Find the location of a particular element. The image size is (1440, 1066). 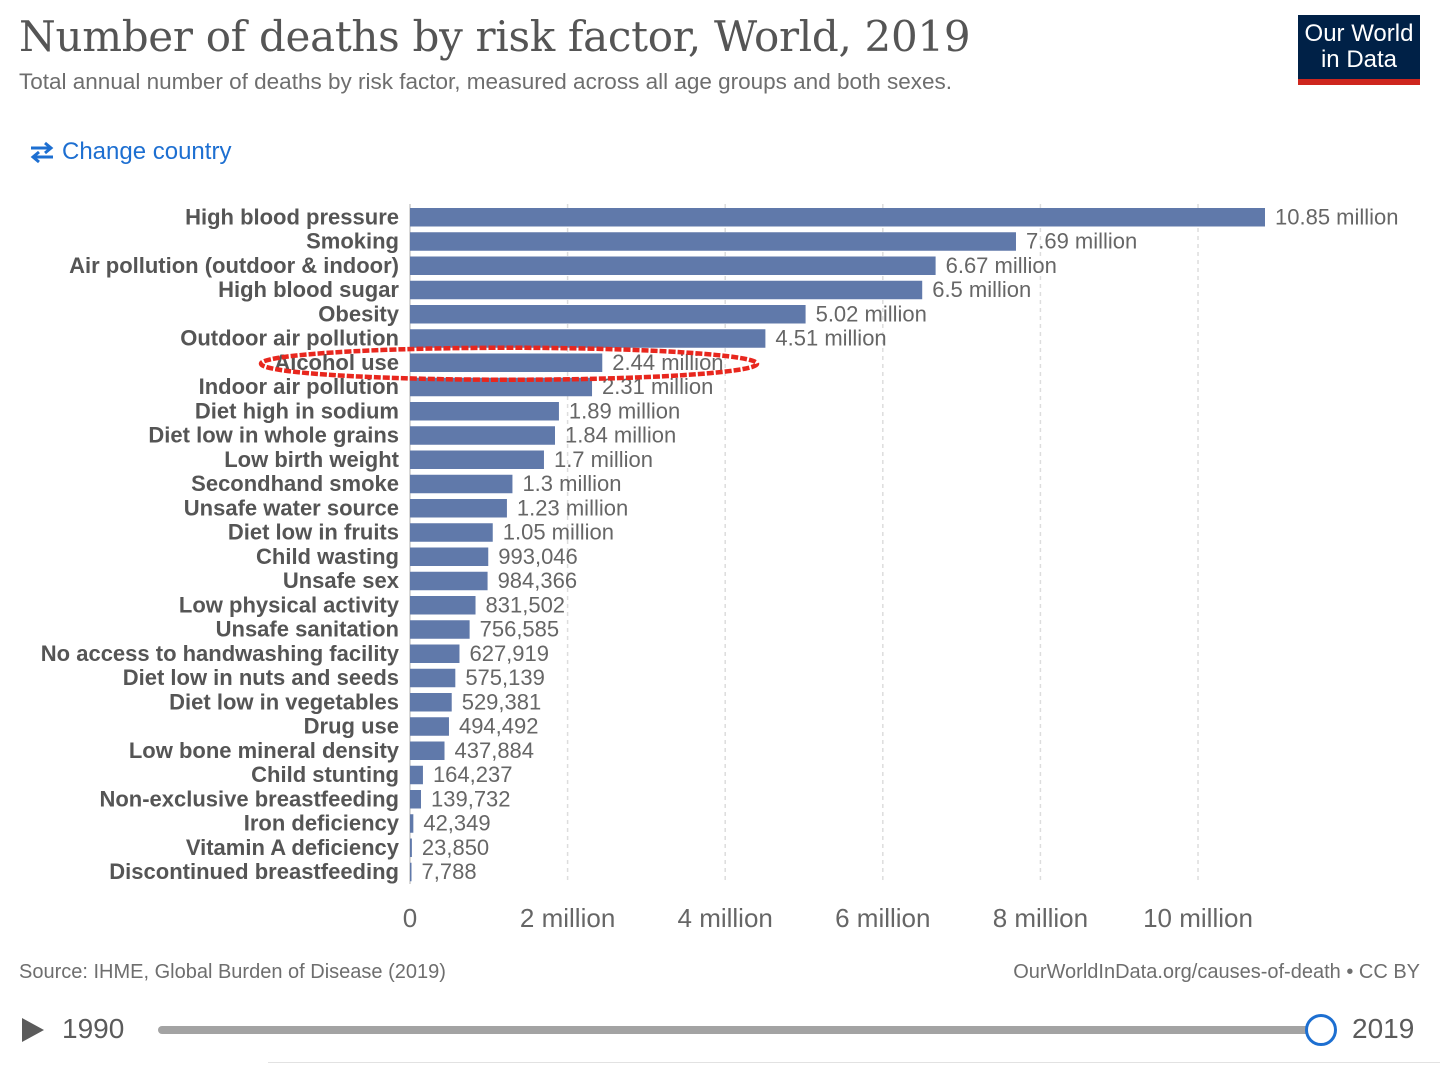

timeline-track is located at coordinates (739, 1030).